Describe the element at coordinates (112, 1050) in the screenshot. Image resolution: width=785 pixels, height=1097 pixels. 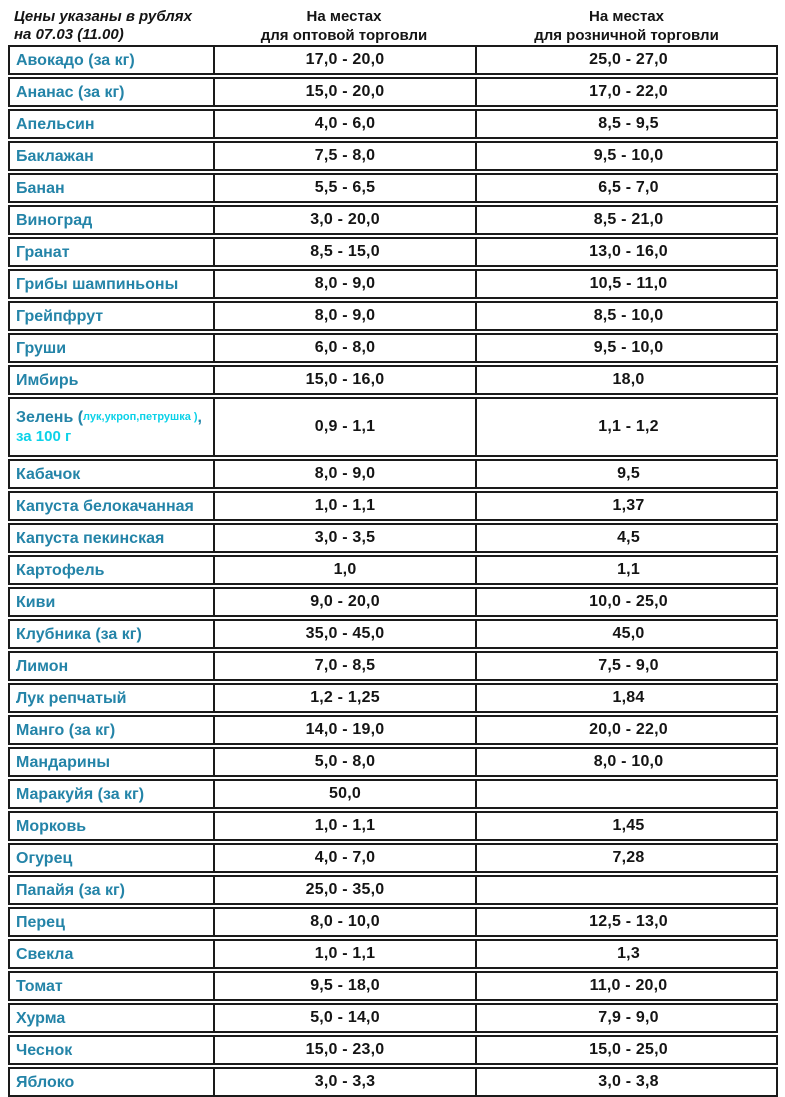
I see `product-name: Чеснок` at that location.